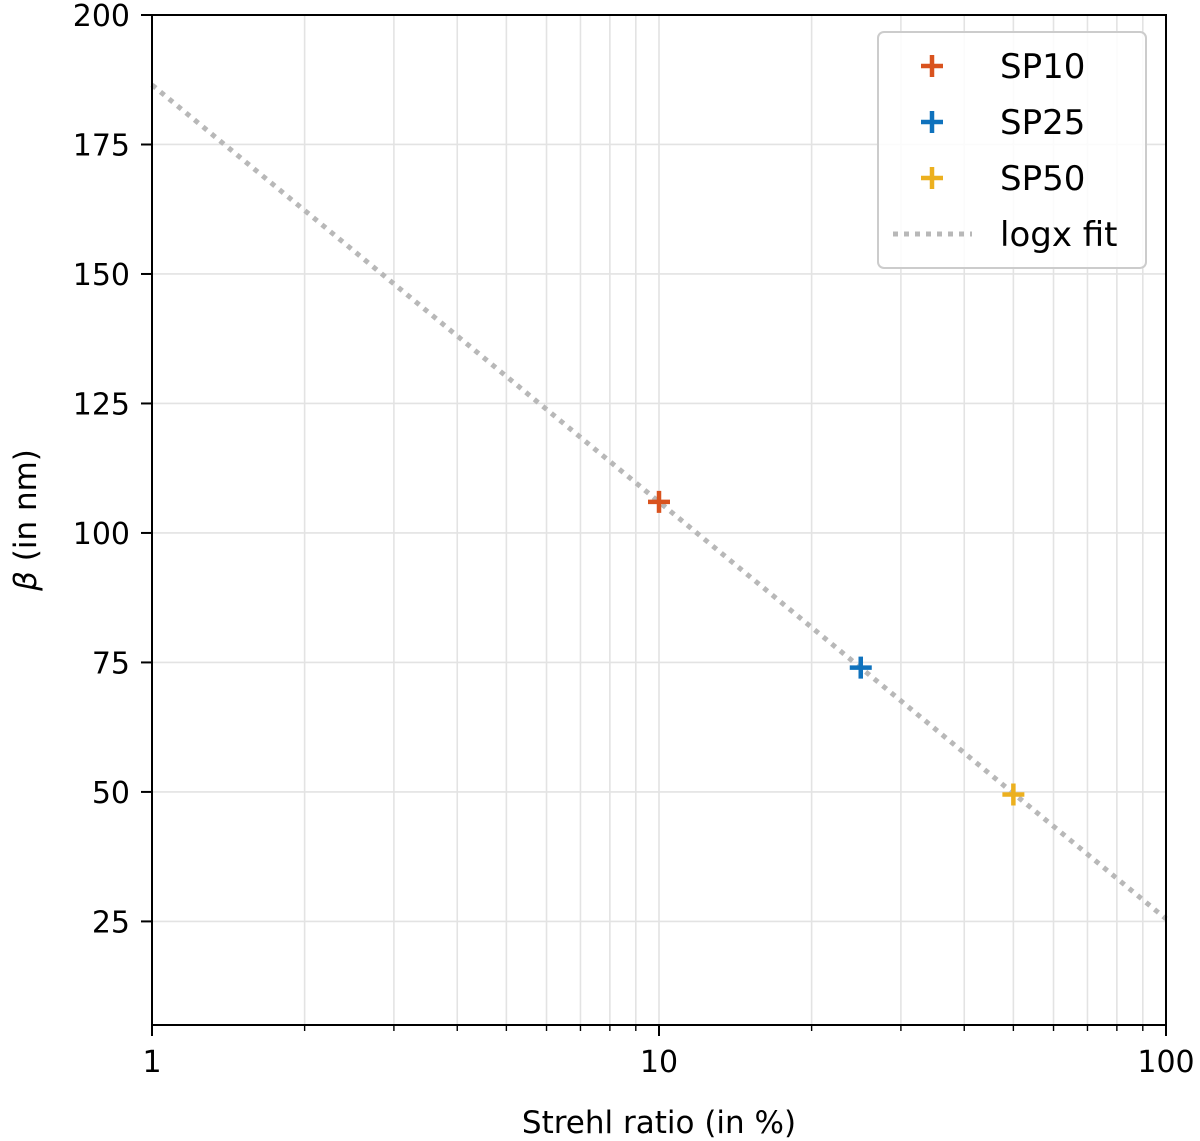  What do you see at coordinates (151, 1062) in the screenshot?
I see `x-tick-label: 1` at bounding box center [151, 1062].